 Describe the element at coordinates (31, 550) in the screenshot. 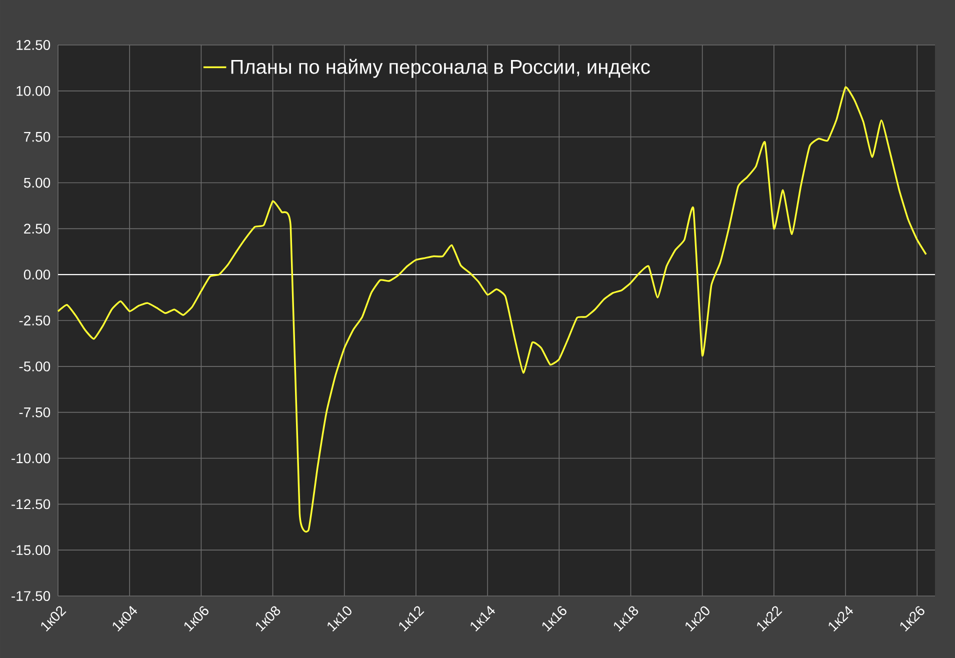

I see `y-tick-label: -15.00` at that location.